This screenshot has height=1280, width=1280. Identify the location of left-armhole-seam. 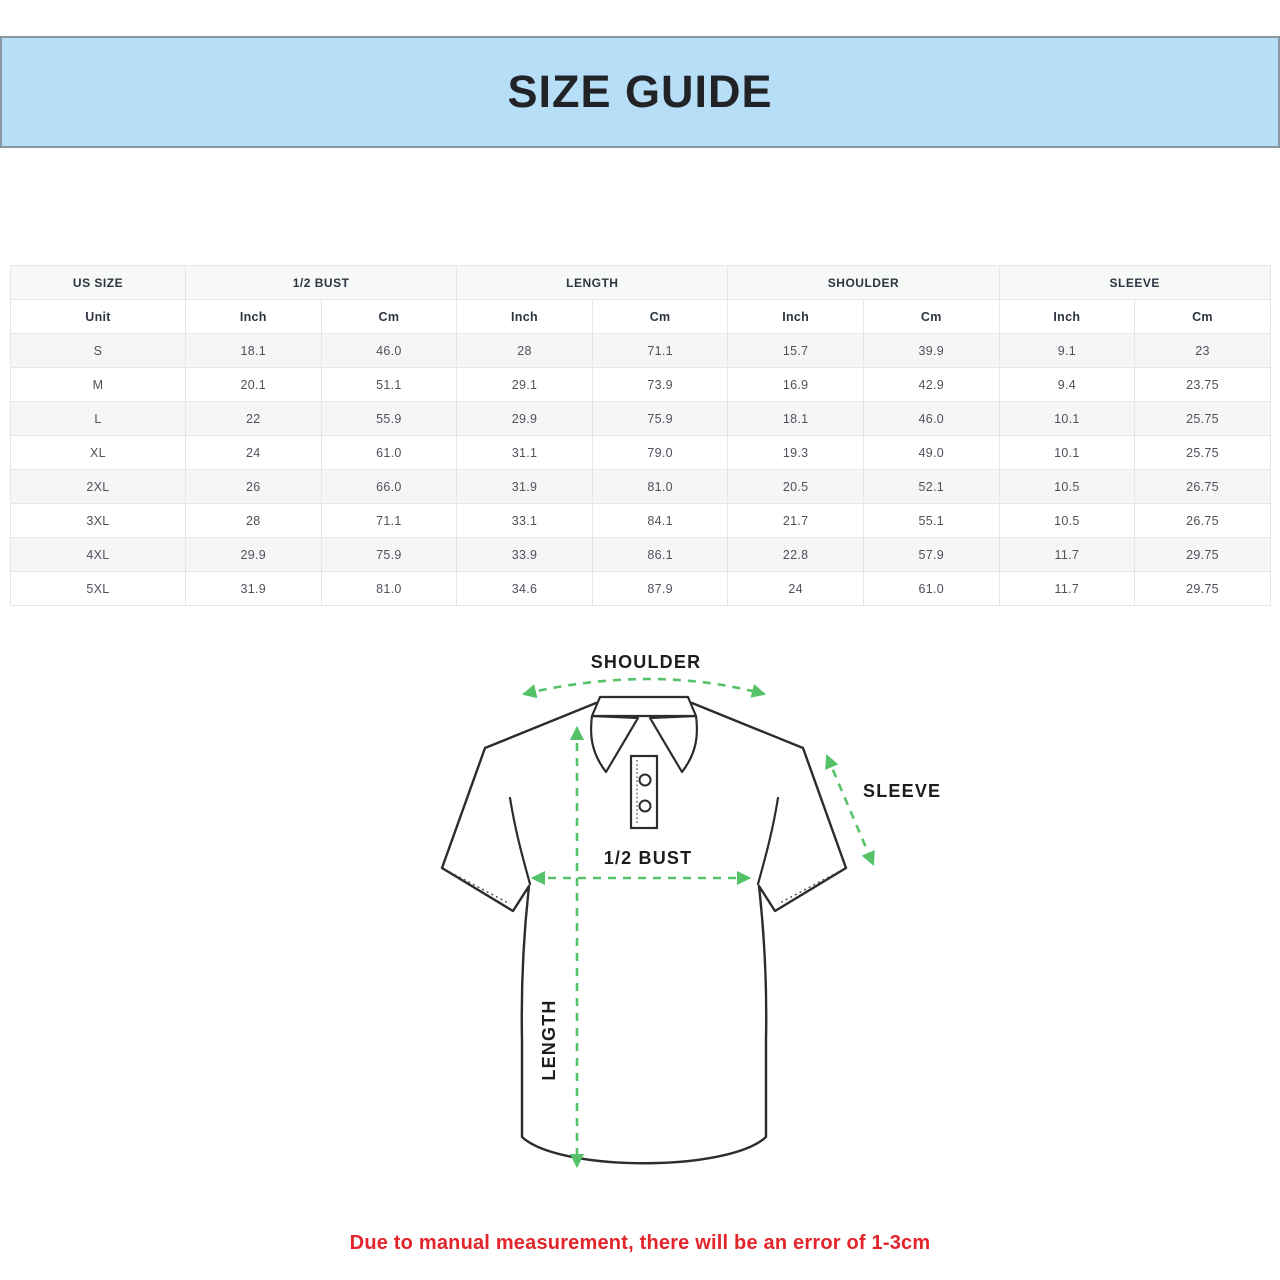
(520, 841).